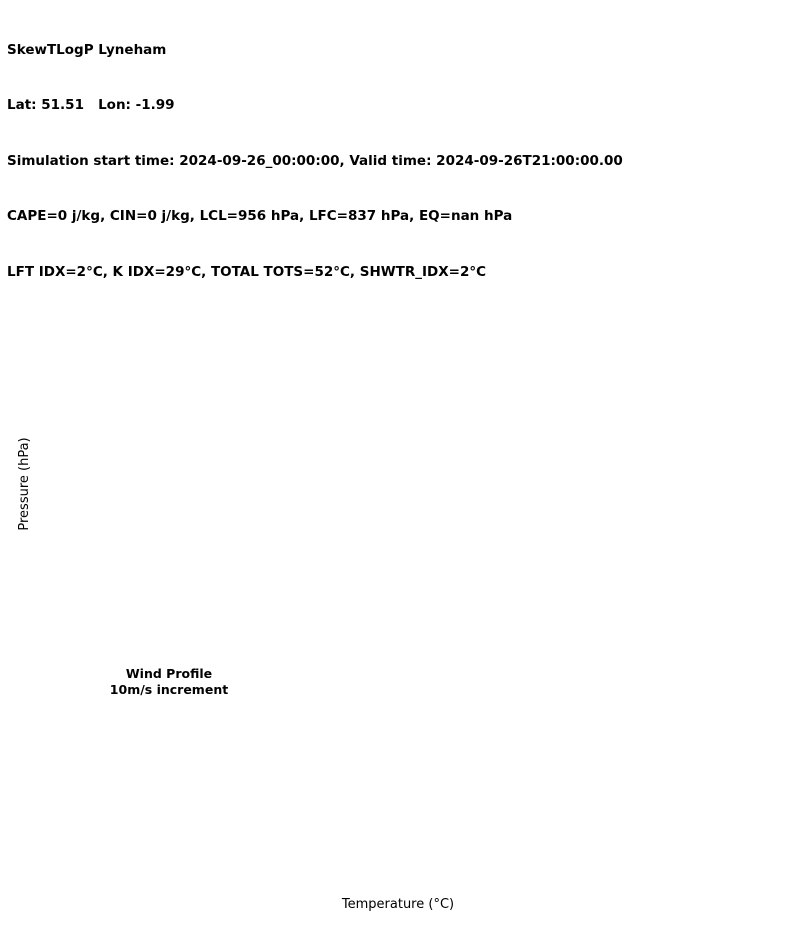 This screenshot has height=937, width=794. Describe the element at coordinates (87, 50) in the screenshot. I see `figure-title: SkewTLogP Lyneham` at that location.